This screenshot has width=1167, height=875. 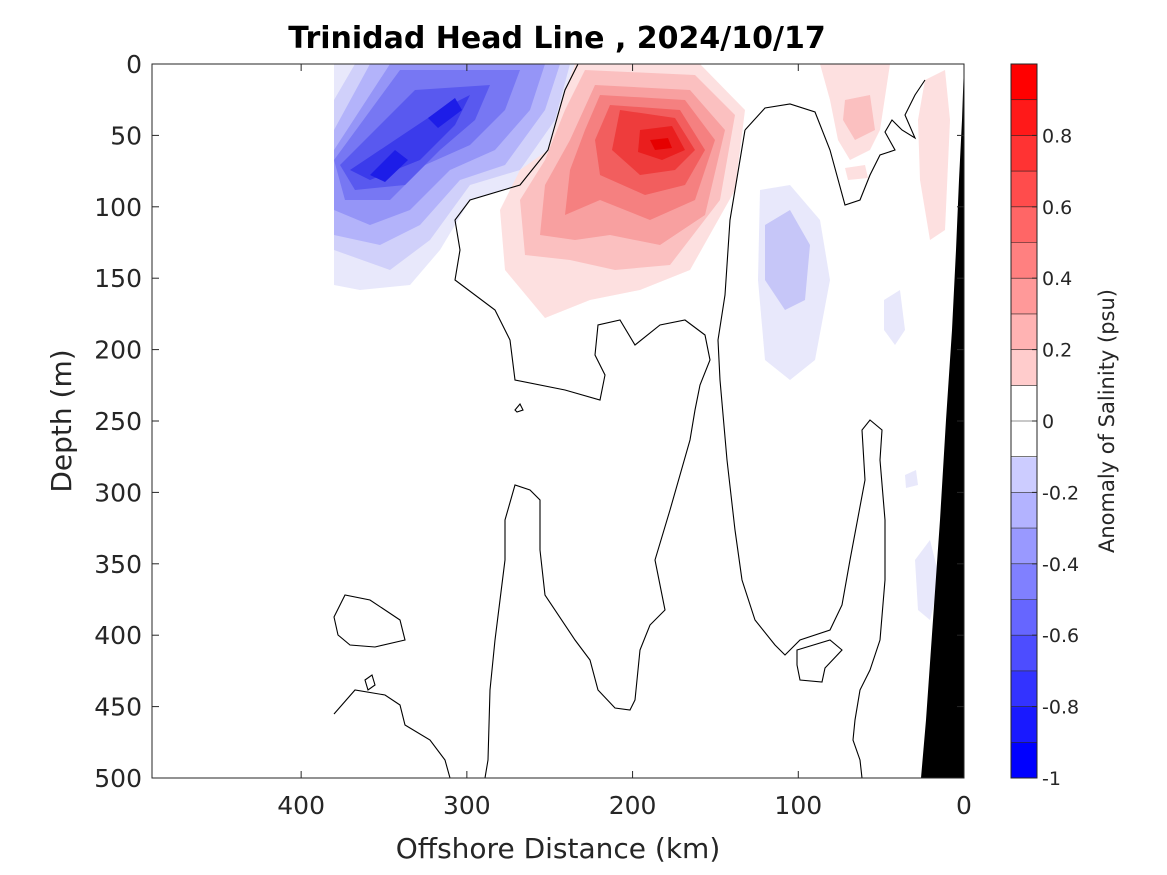 What do you see at coordinates (134, 64) in the screenshot?
I see `y-tick-label: 0` at bounding box center [134, 64].